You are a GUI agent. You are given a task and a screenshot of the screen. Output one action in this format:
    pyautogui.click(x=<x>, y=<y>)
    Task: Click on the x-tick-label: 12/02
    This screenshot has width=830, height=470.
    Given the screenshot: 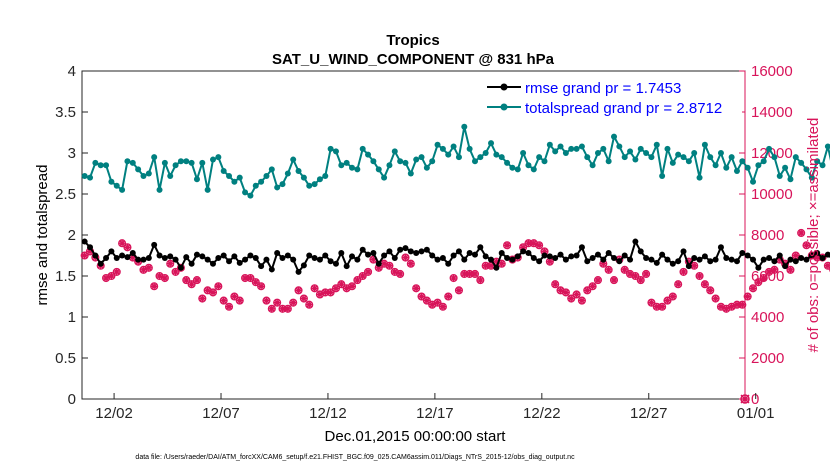 What is the action you would take?
    pyautogui.click(x=114, y=413)
    